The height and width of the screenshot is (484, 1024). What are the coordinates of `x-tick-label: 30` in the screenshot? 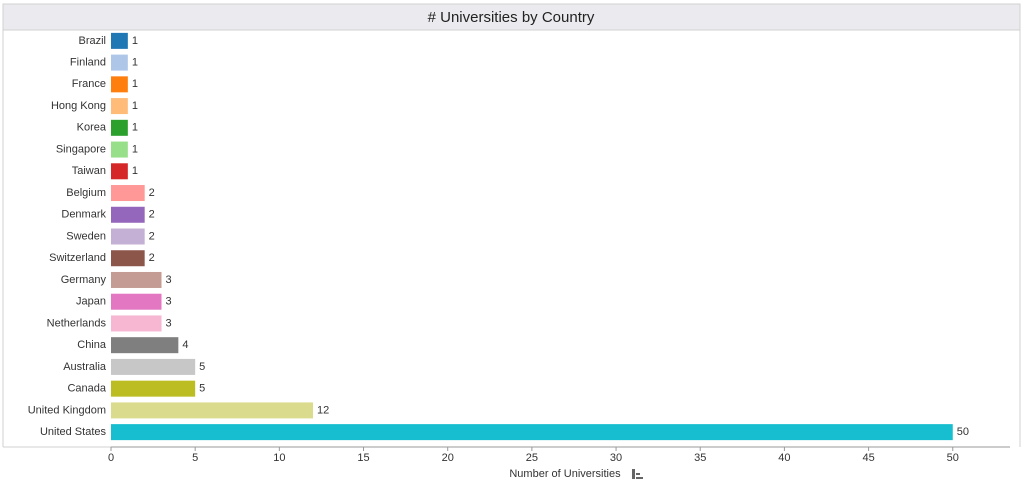 It's located at (616, 458).